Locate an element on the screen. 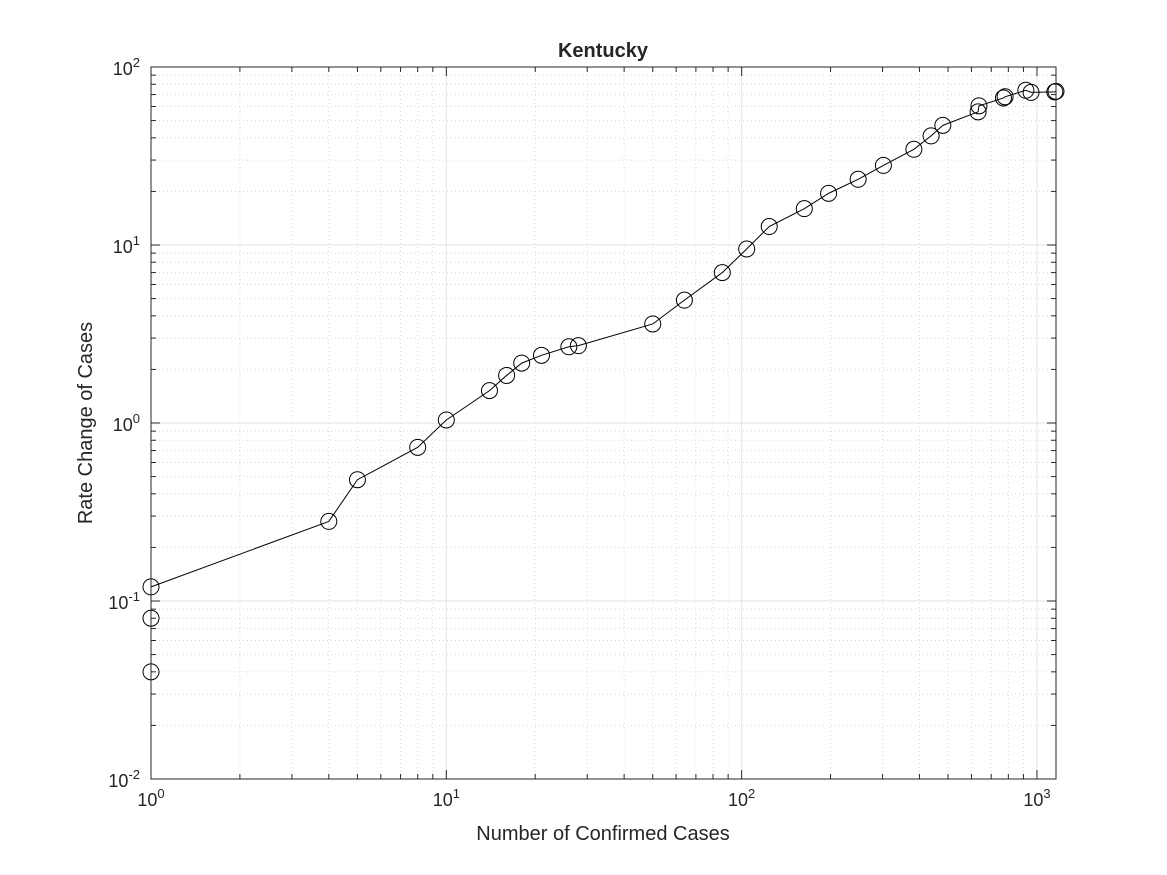 The height and width of the screenshot is (875, 1167). x-tick-labels: 10⁰ 10¹ 10² 10³ is located at coordinates (593, 798).